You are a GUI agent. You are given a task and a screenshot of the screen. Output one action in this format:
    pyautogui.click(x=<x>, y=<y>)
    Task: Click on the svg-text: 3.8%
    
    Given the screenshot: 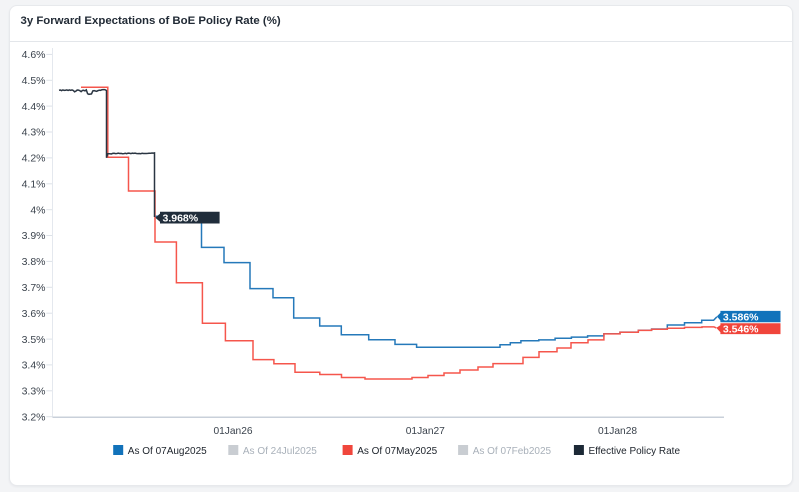 What is the action you would take?
    pyautogui.click(x=34, y=262)
    